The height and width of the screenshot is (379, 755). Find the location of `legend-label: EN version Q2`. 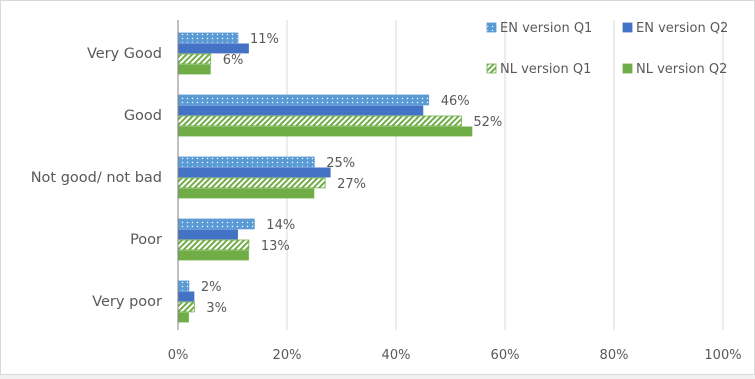

legend-label: EN version Q2 is located at coordinates (682, 28).